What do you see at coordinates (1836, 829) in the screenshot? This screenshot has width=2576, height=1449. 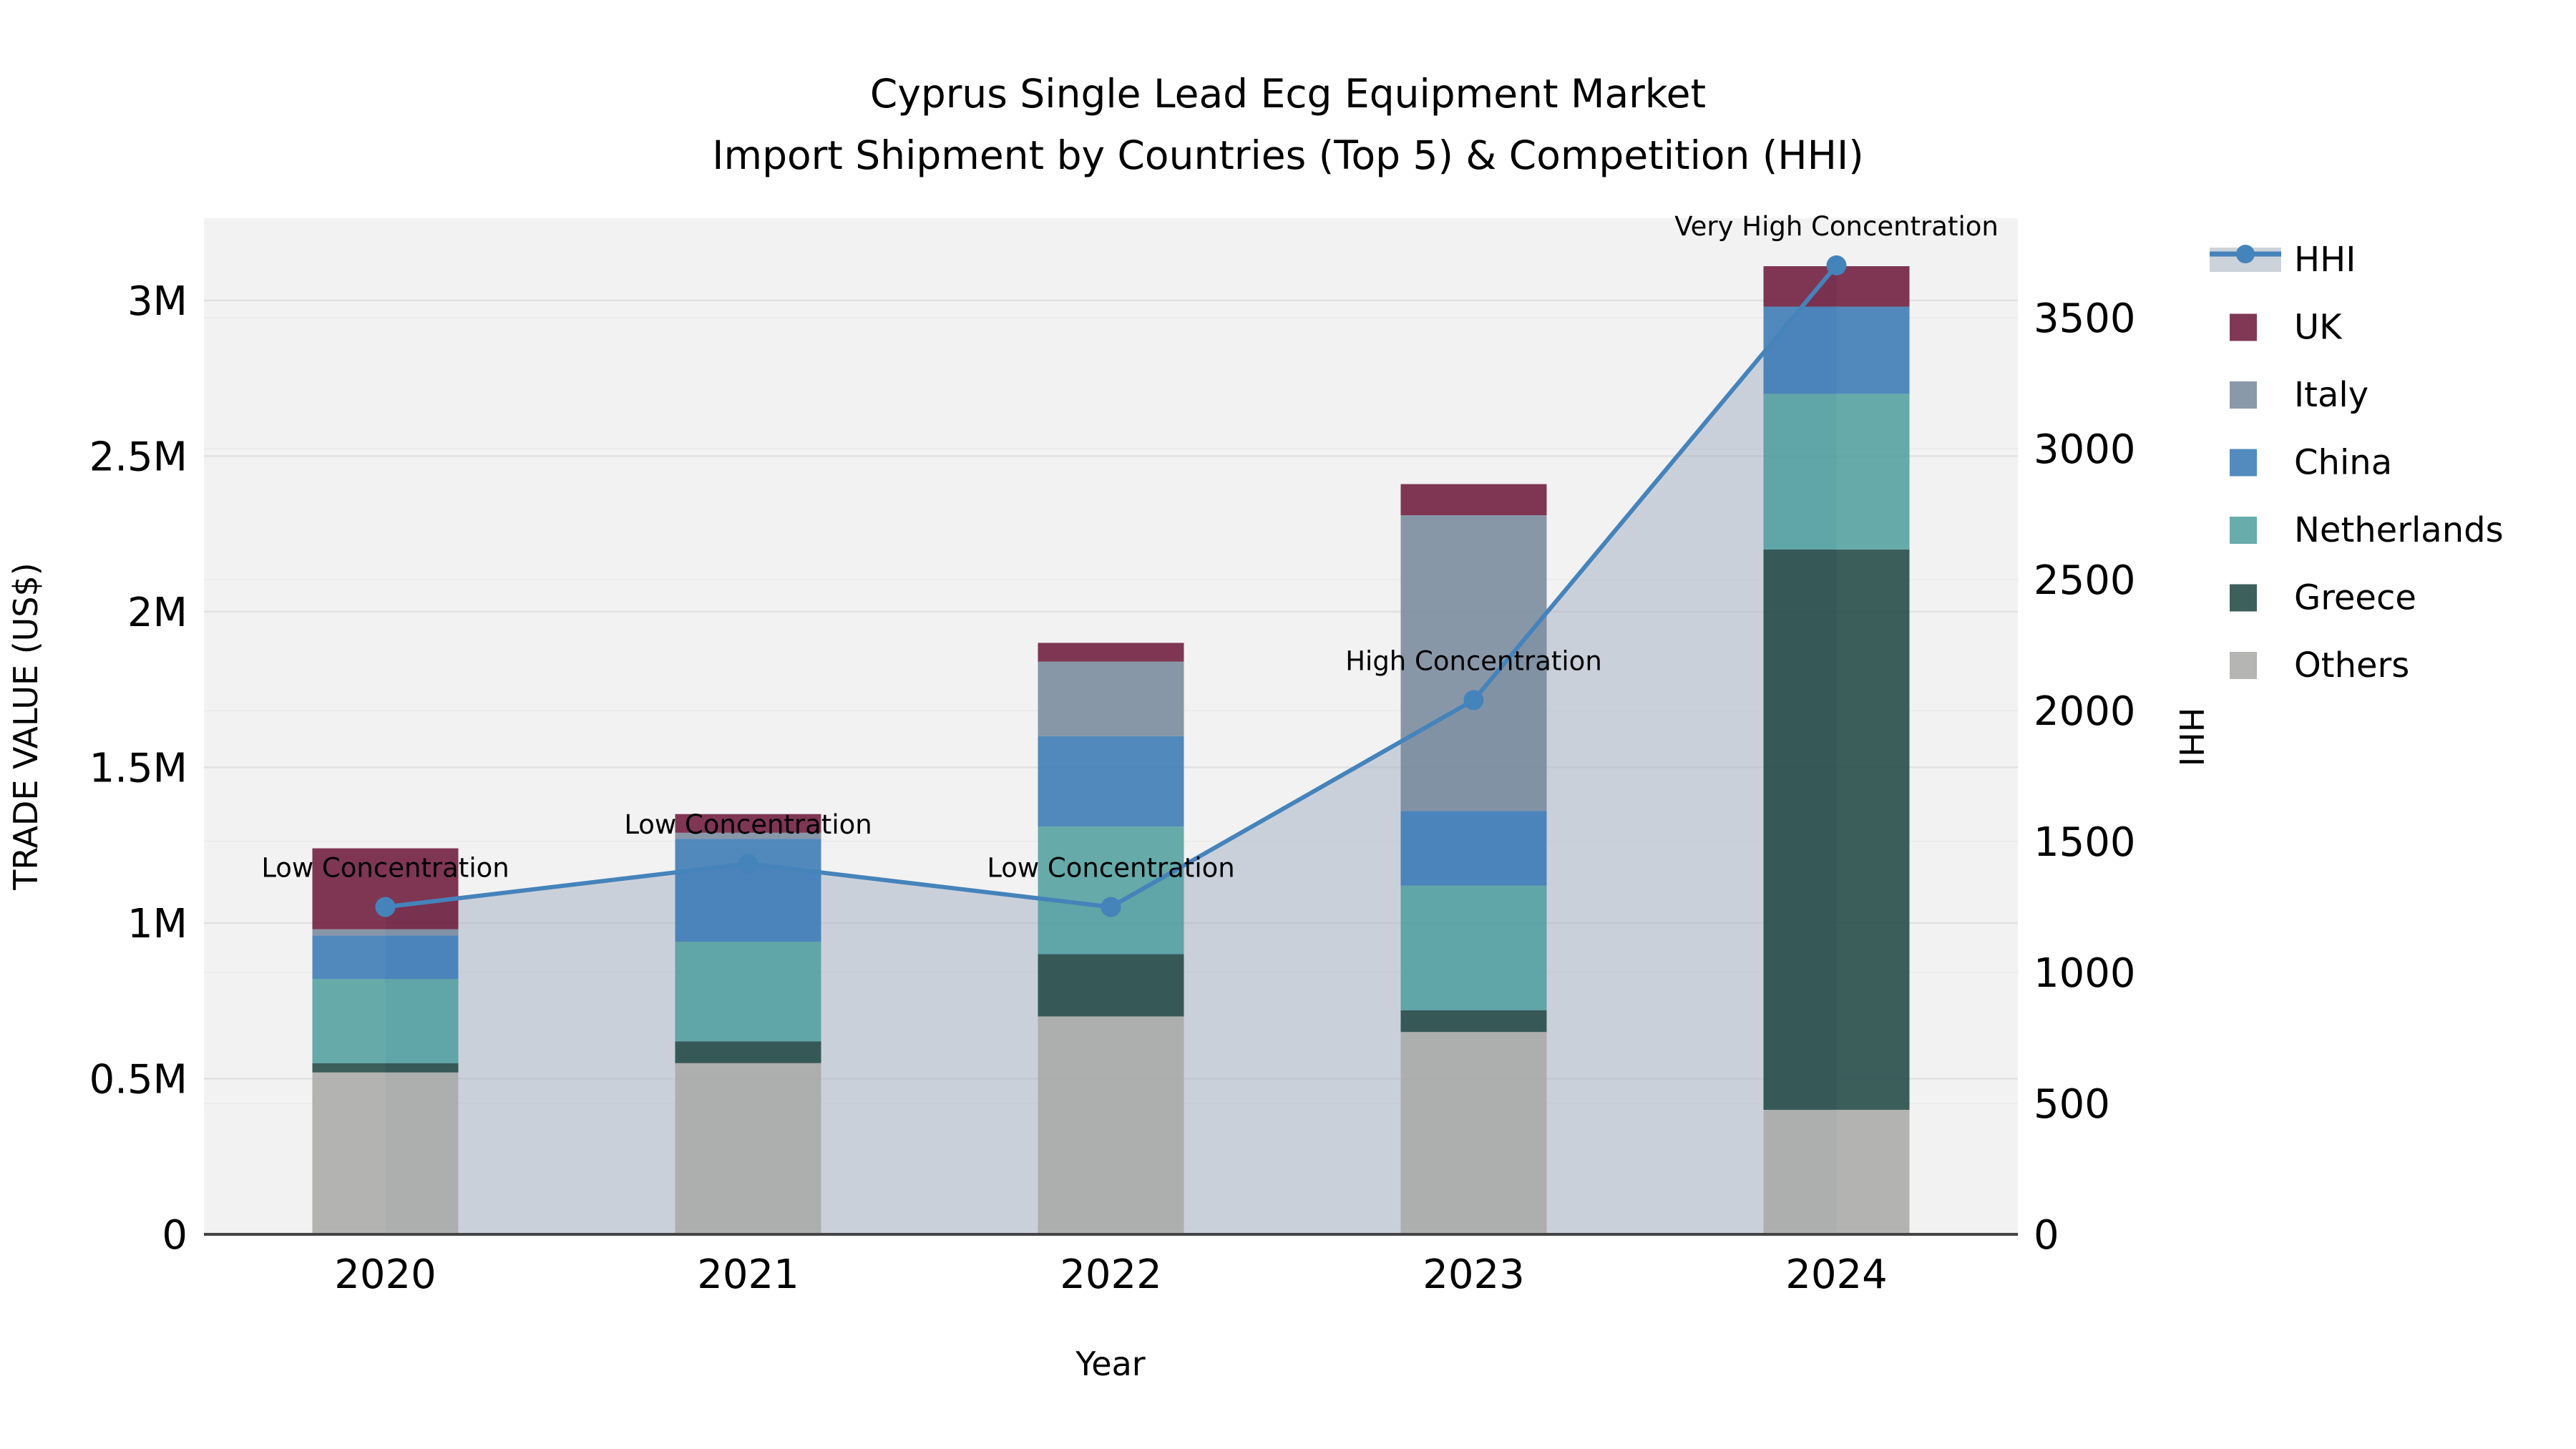 I see `bar-segment-greece-2024` at bounding box center [1836, 829].